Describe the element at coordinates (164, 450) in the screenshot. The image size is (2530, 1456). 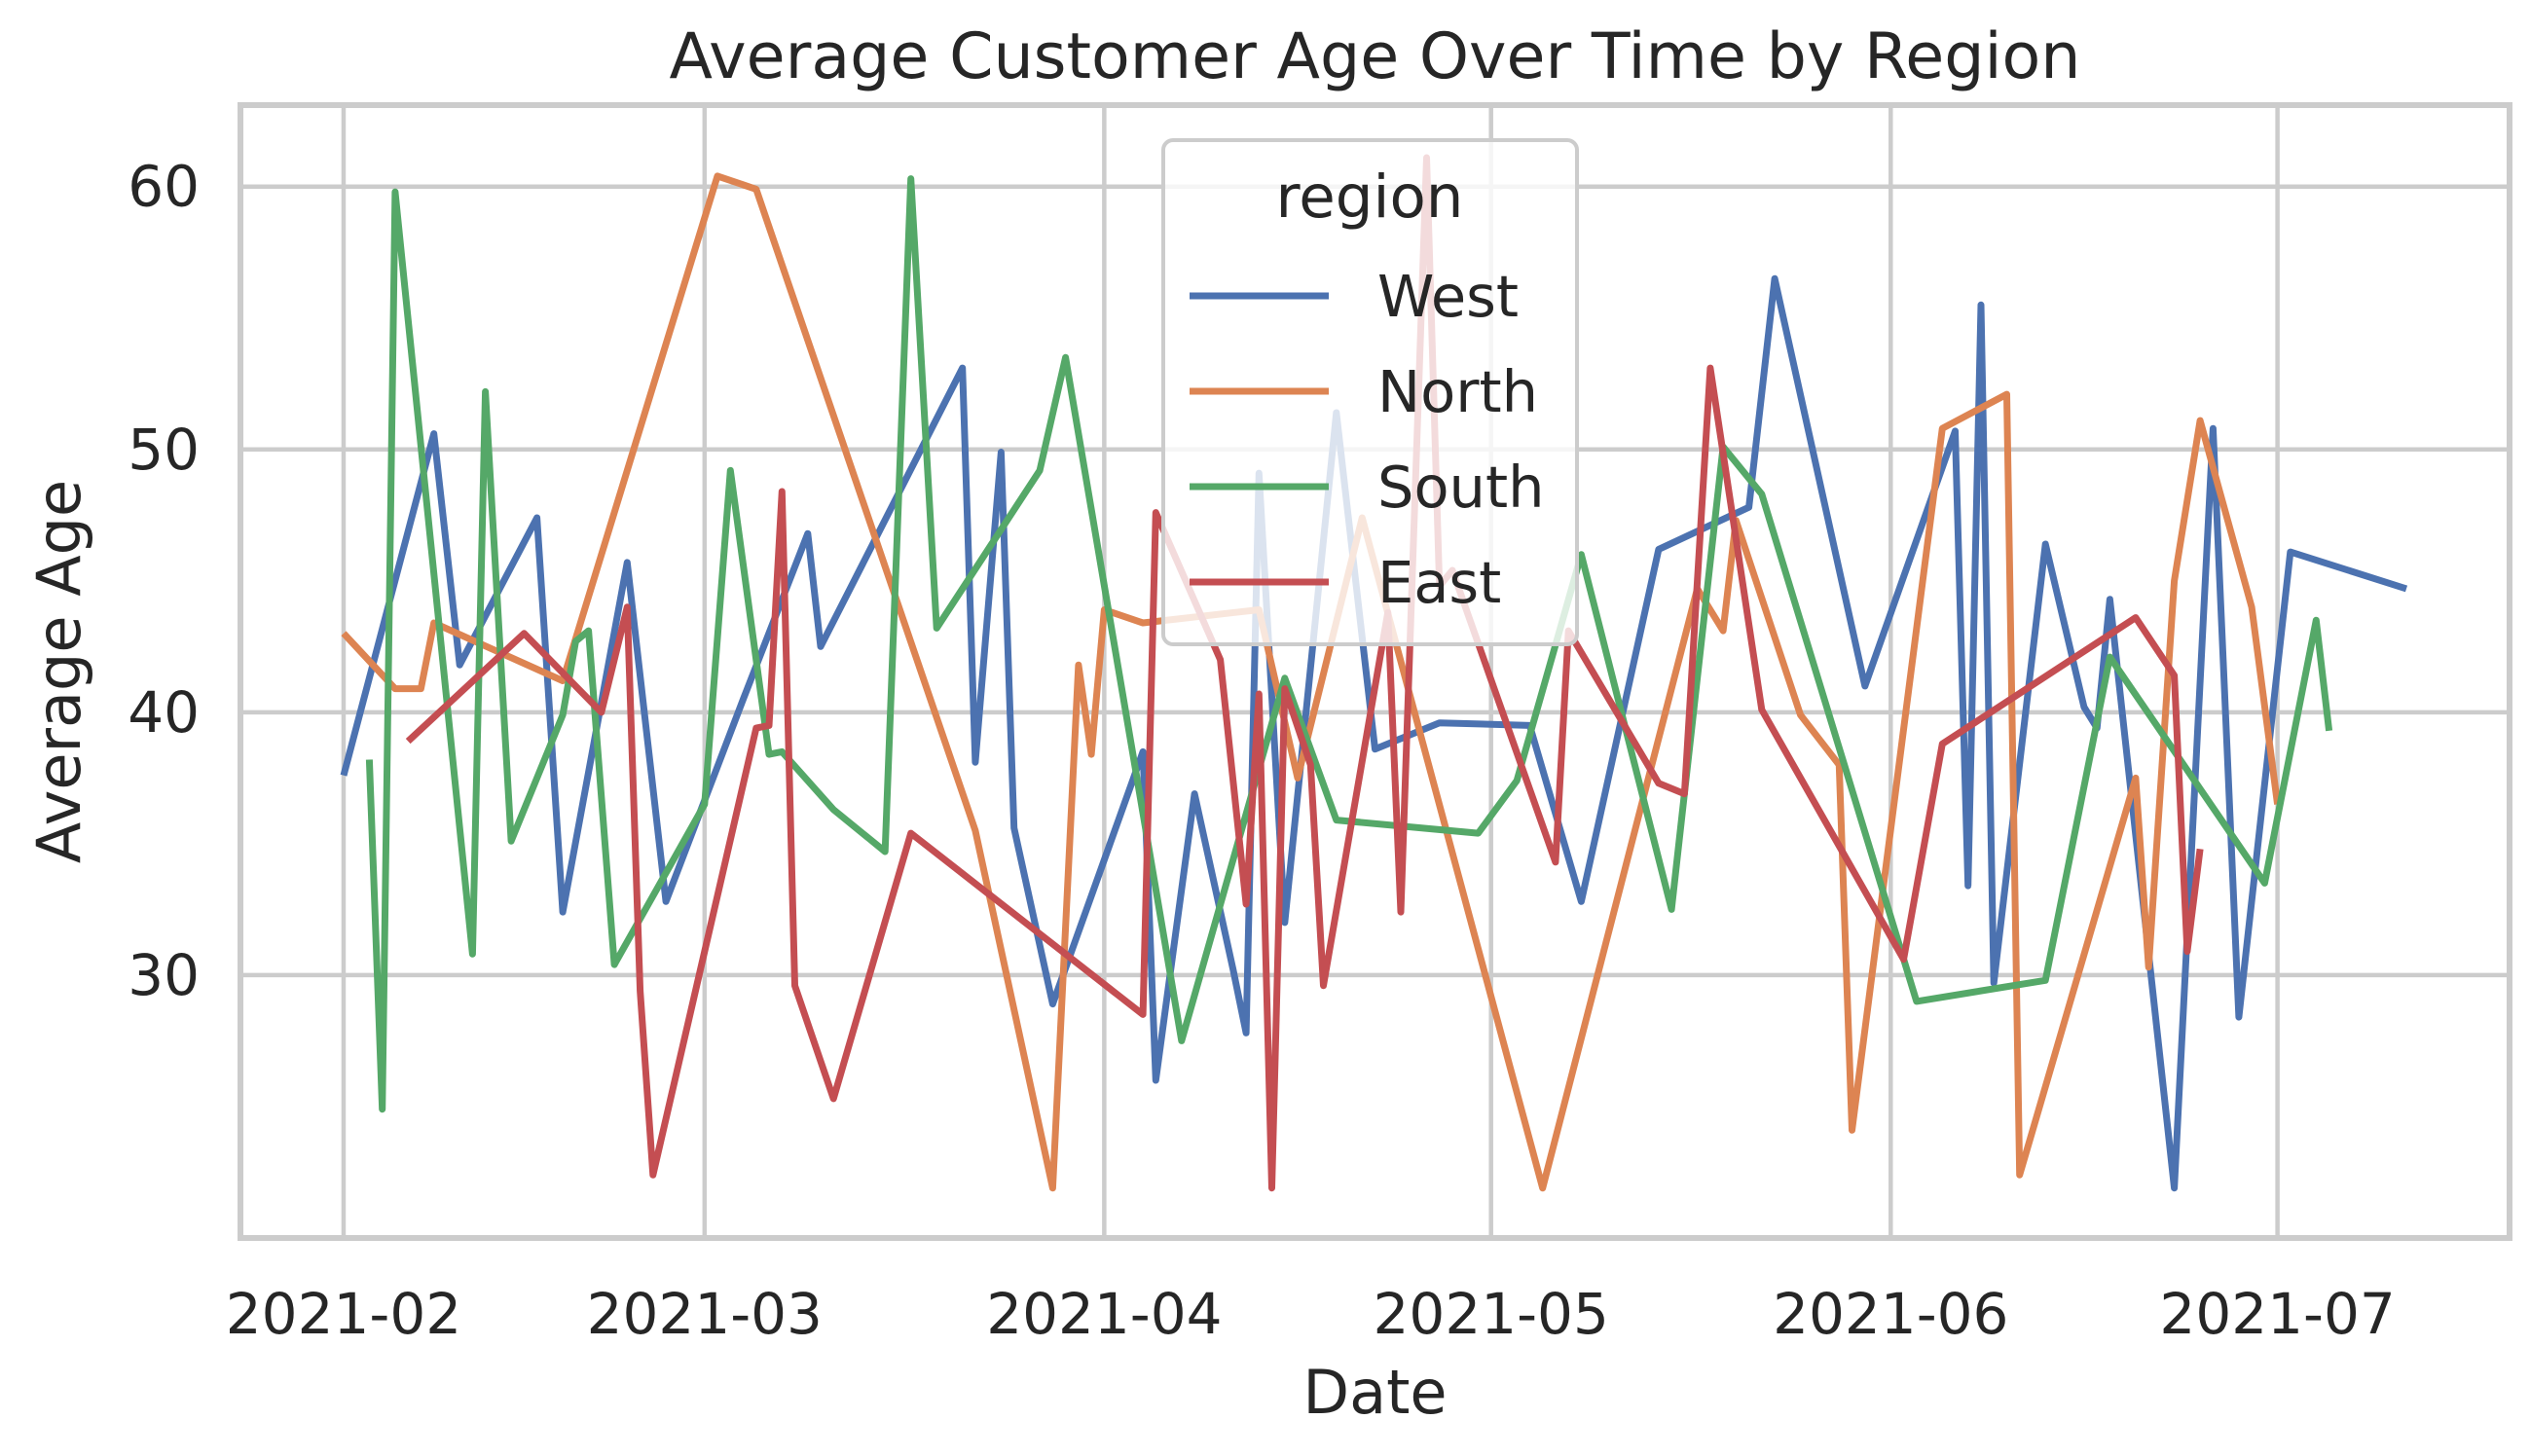
I see `y-tick-label: 50` at that location.